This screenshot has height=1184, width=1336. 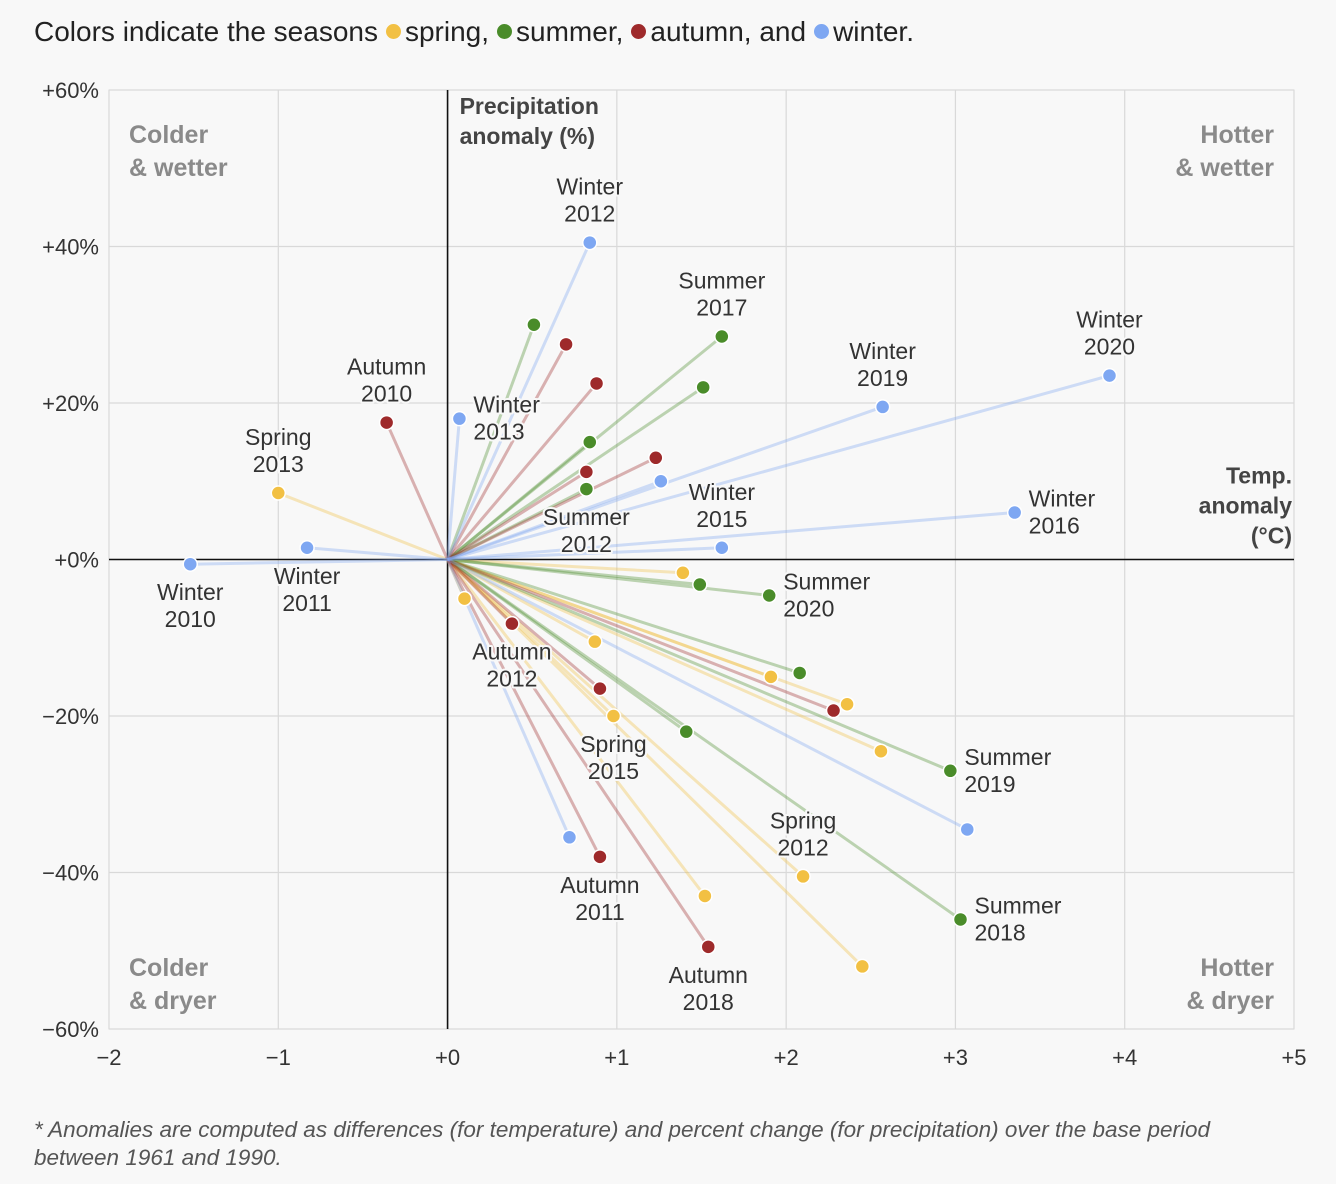 I want to click on winter-color-dot, so click(x=822, y=31).